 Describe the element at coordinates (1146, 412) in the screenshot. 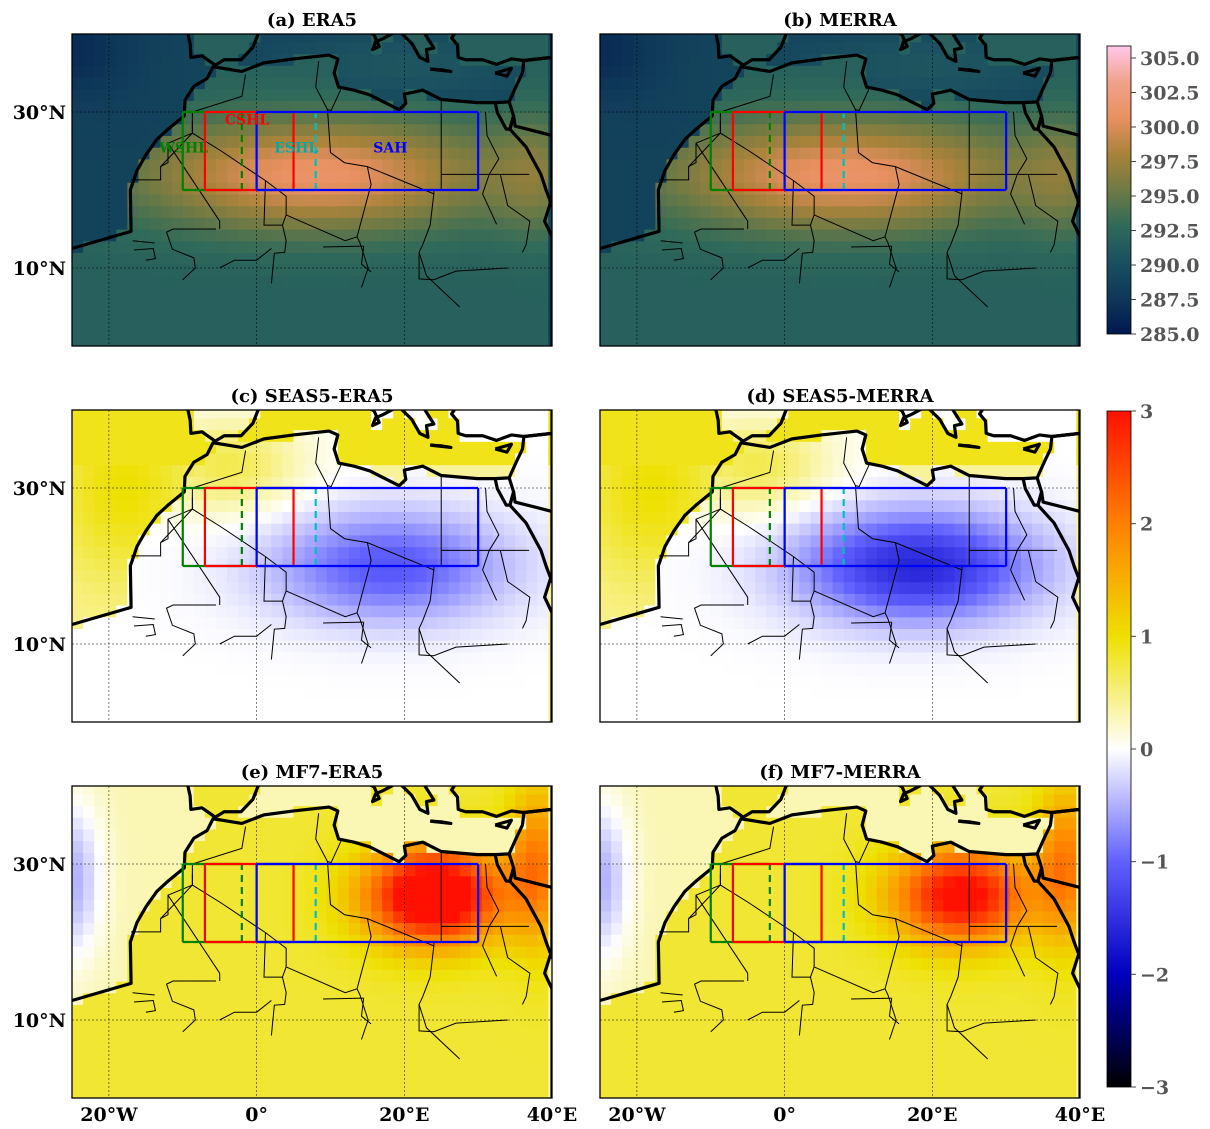

I see `colorbar-tick-label: 3` at that location.